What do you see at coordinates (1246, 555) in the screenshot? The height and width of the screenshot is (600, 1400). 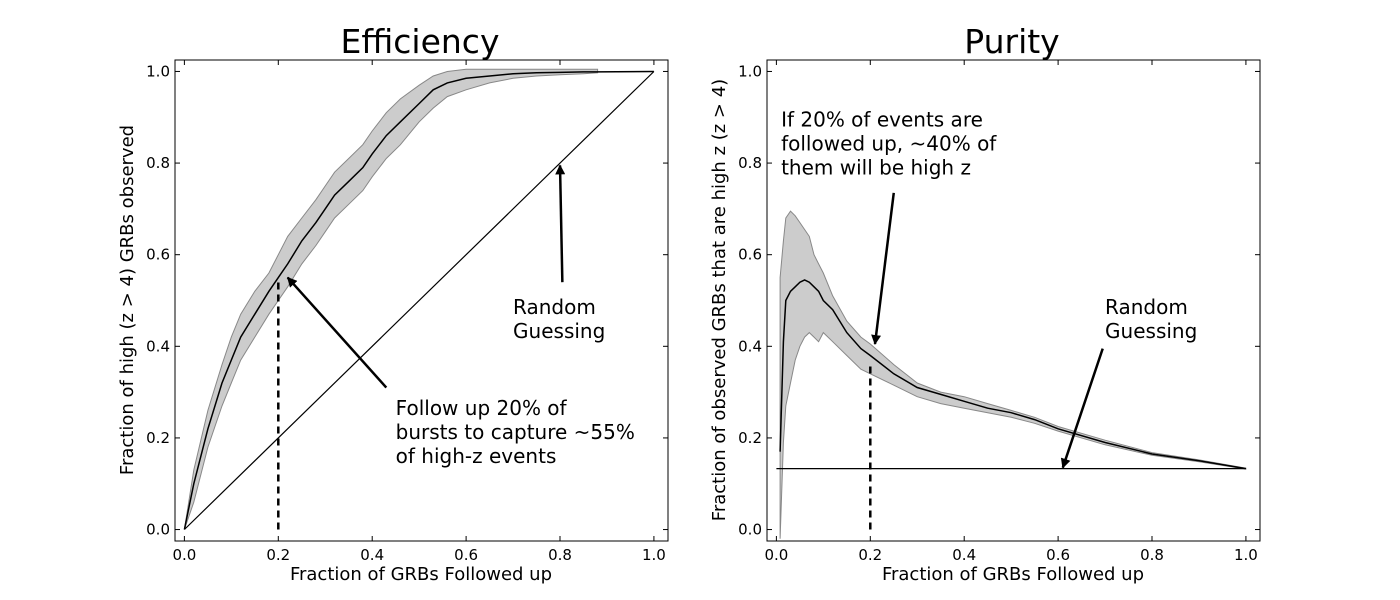 I see `purity-x-tick-label: 1.0` at bounding box center [1246, 555].